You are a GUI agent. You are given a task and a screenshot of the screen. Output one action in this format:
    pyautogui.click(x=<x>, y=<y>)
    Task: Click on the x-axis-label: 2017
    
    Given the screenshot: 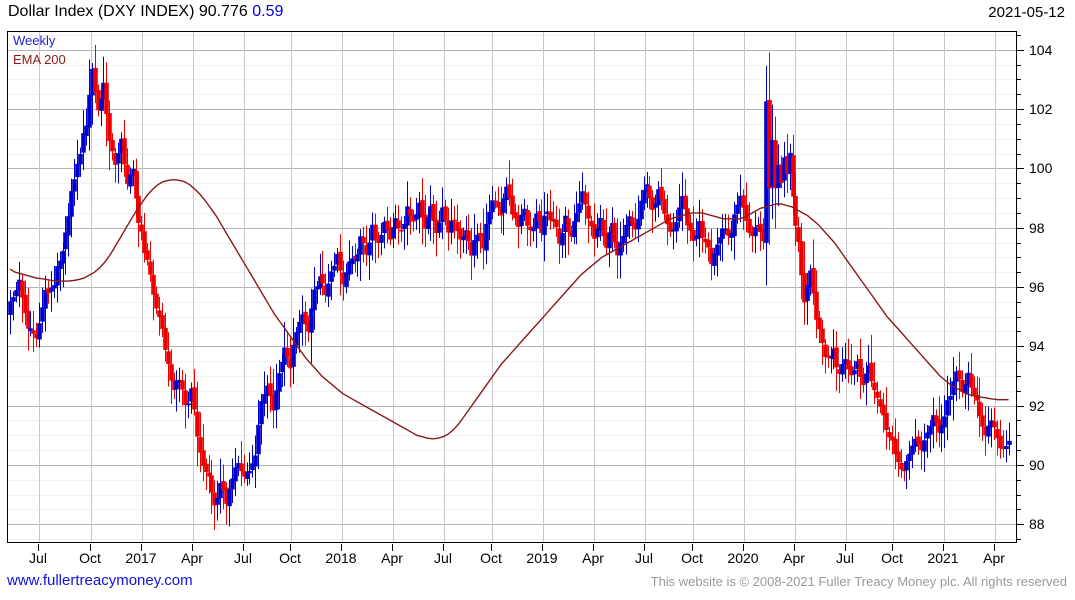 What is the action you would take?
    pyautogui.click(x=141, y=558)
    